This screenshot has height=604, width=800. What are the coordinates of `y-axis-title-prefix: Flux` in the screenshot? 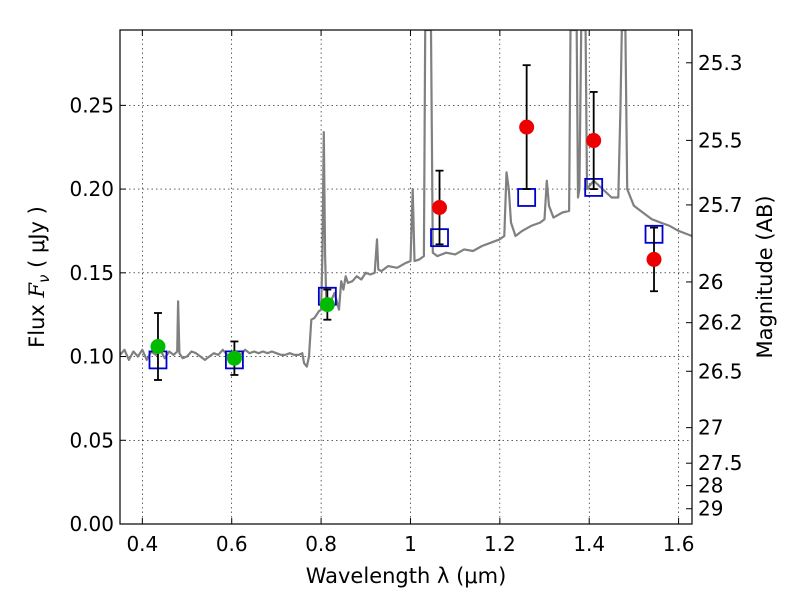 It's located at (37, 323).